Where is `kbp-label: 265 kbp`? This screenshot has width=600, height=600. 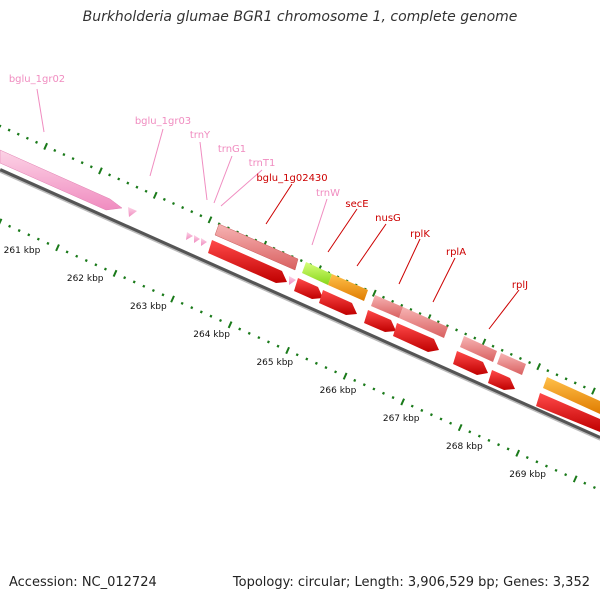
kbp-label: 265 kbp is located at coordinates (274, 363).